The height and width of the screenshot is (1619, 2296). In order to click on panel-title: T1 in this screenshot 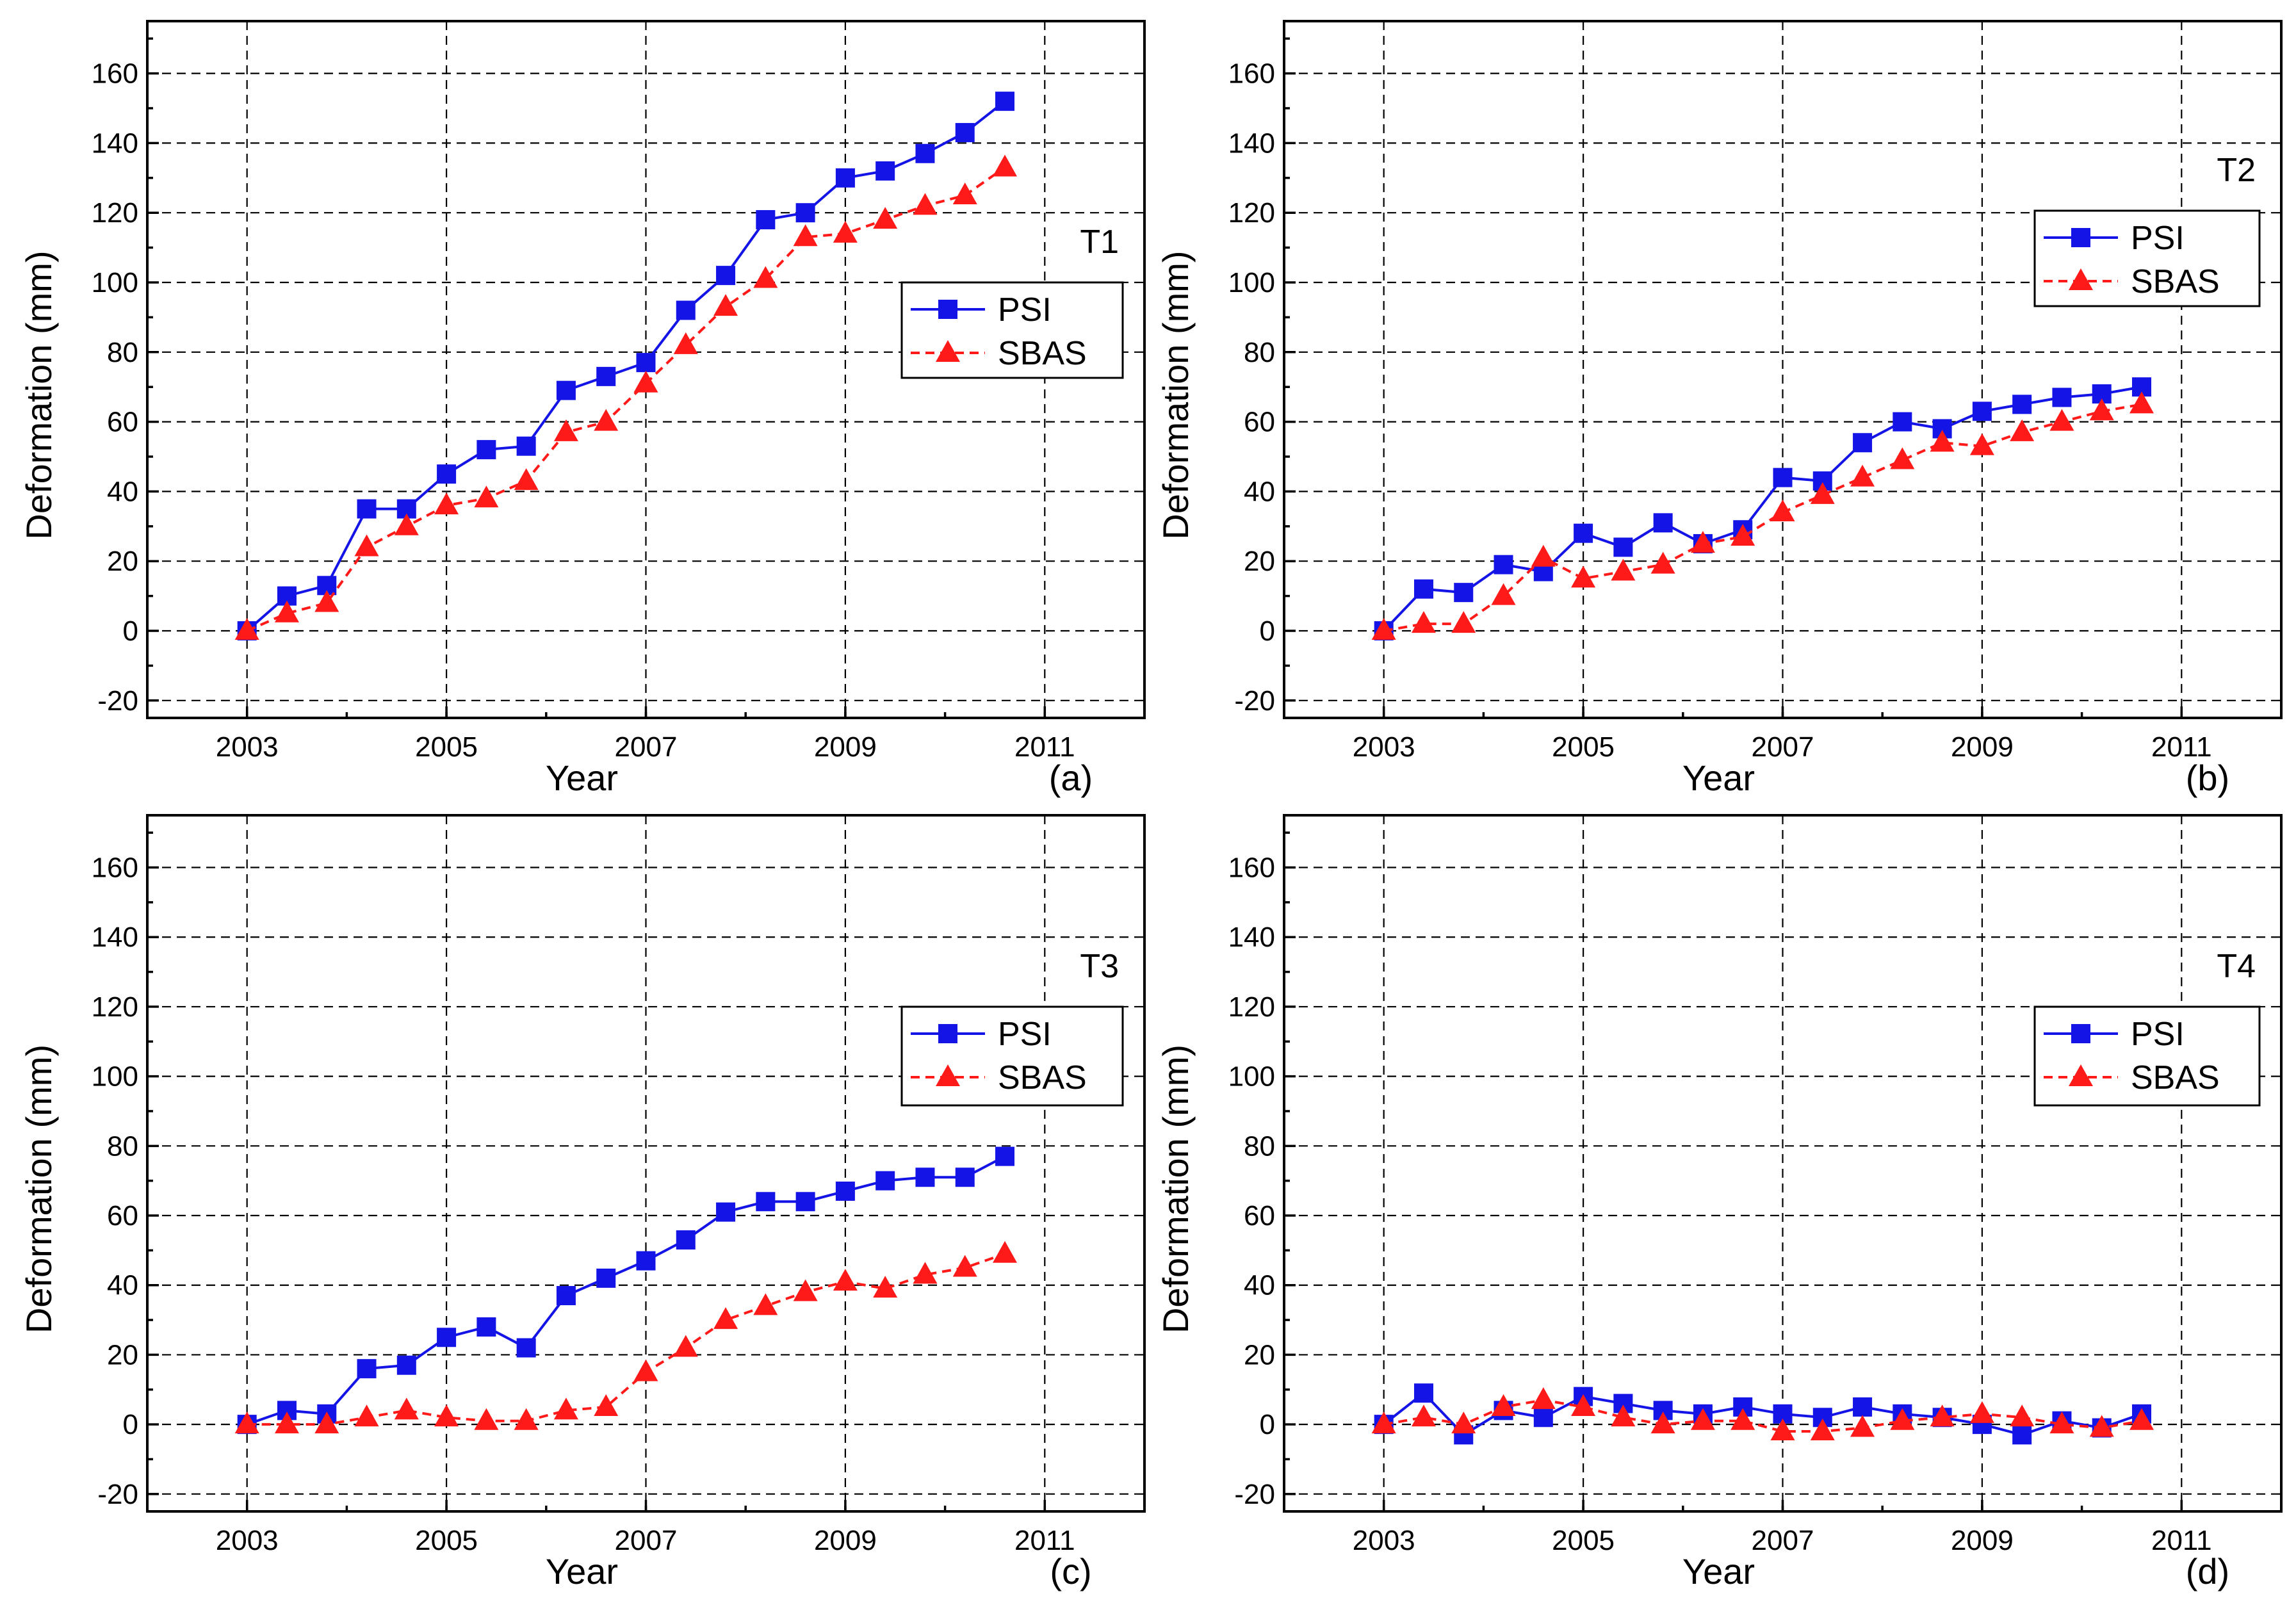, I will do `click(1099, 243)`.